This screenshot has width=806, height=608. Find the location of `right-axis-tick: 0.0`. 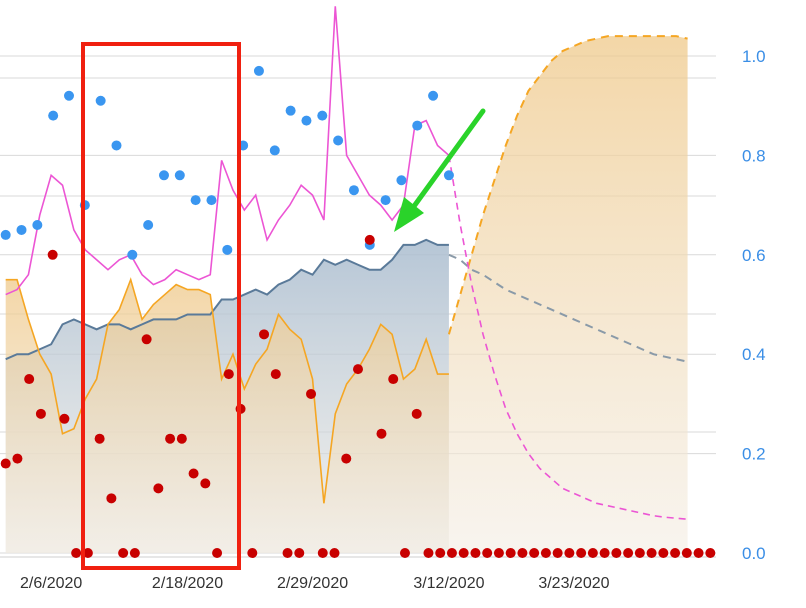

right-axis-tick: 0.0 is located at coordinates (754, 553).